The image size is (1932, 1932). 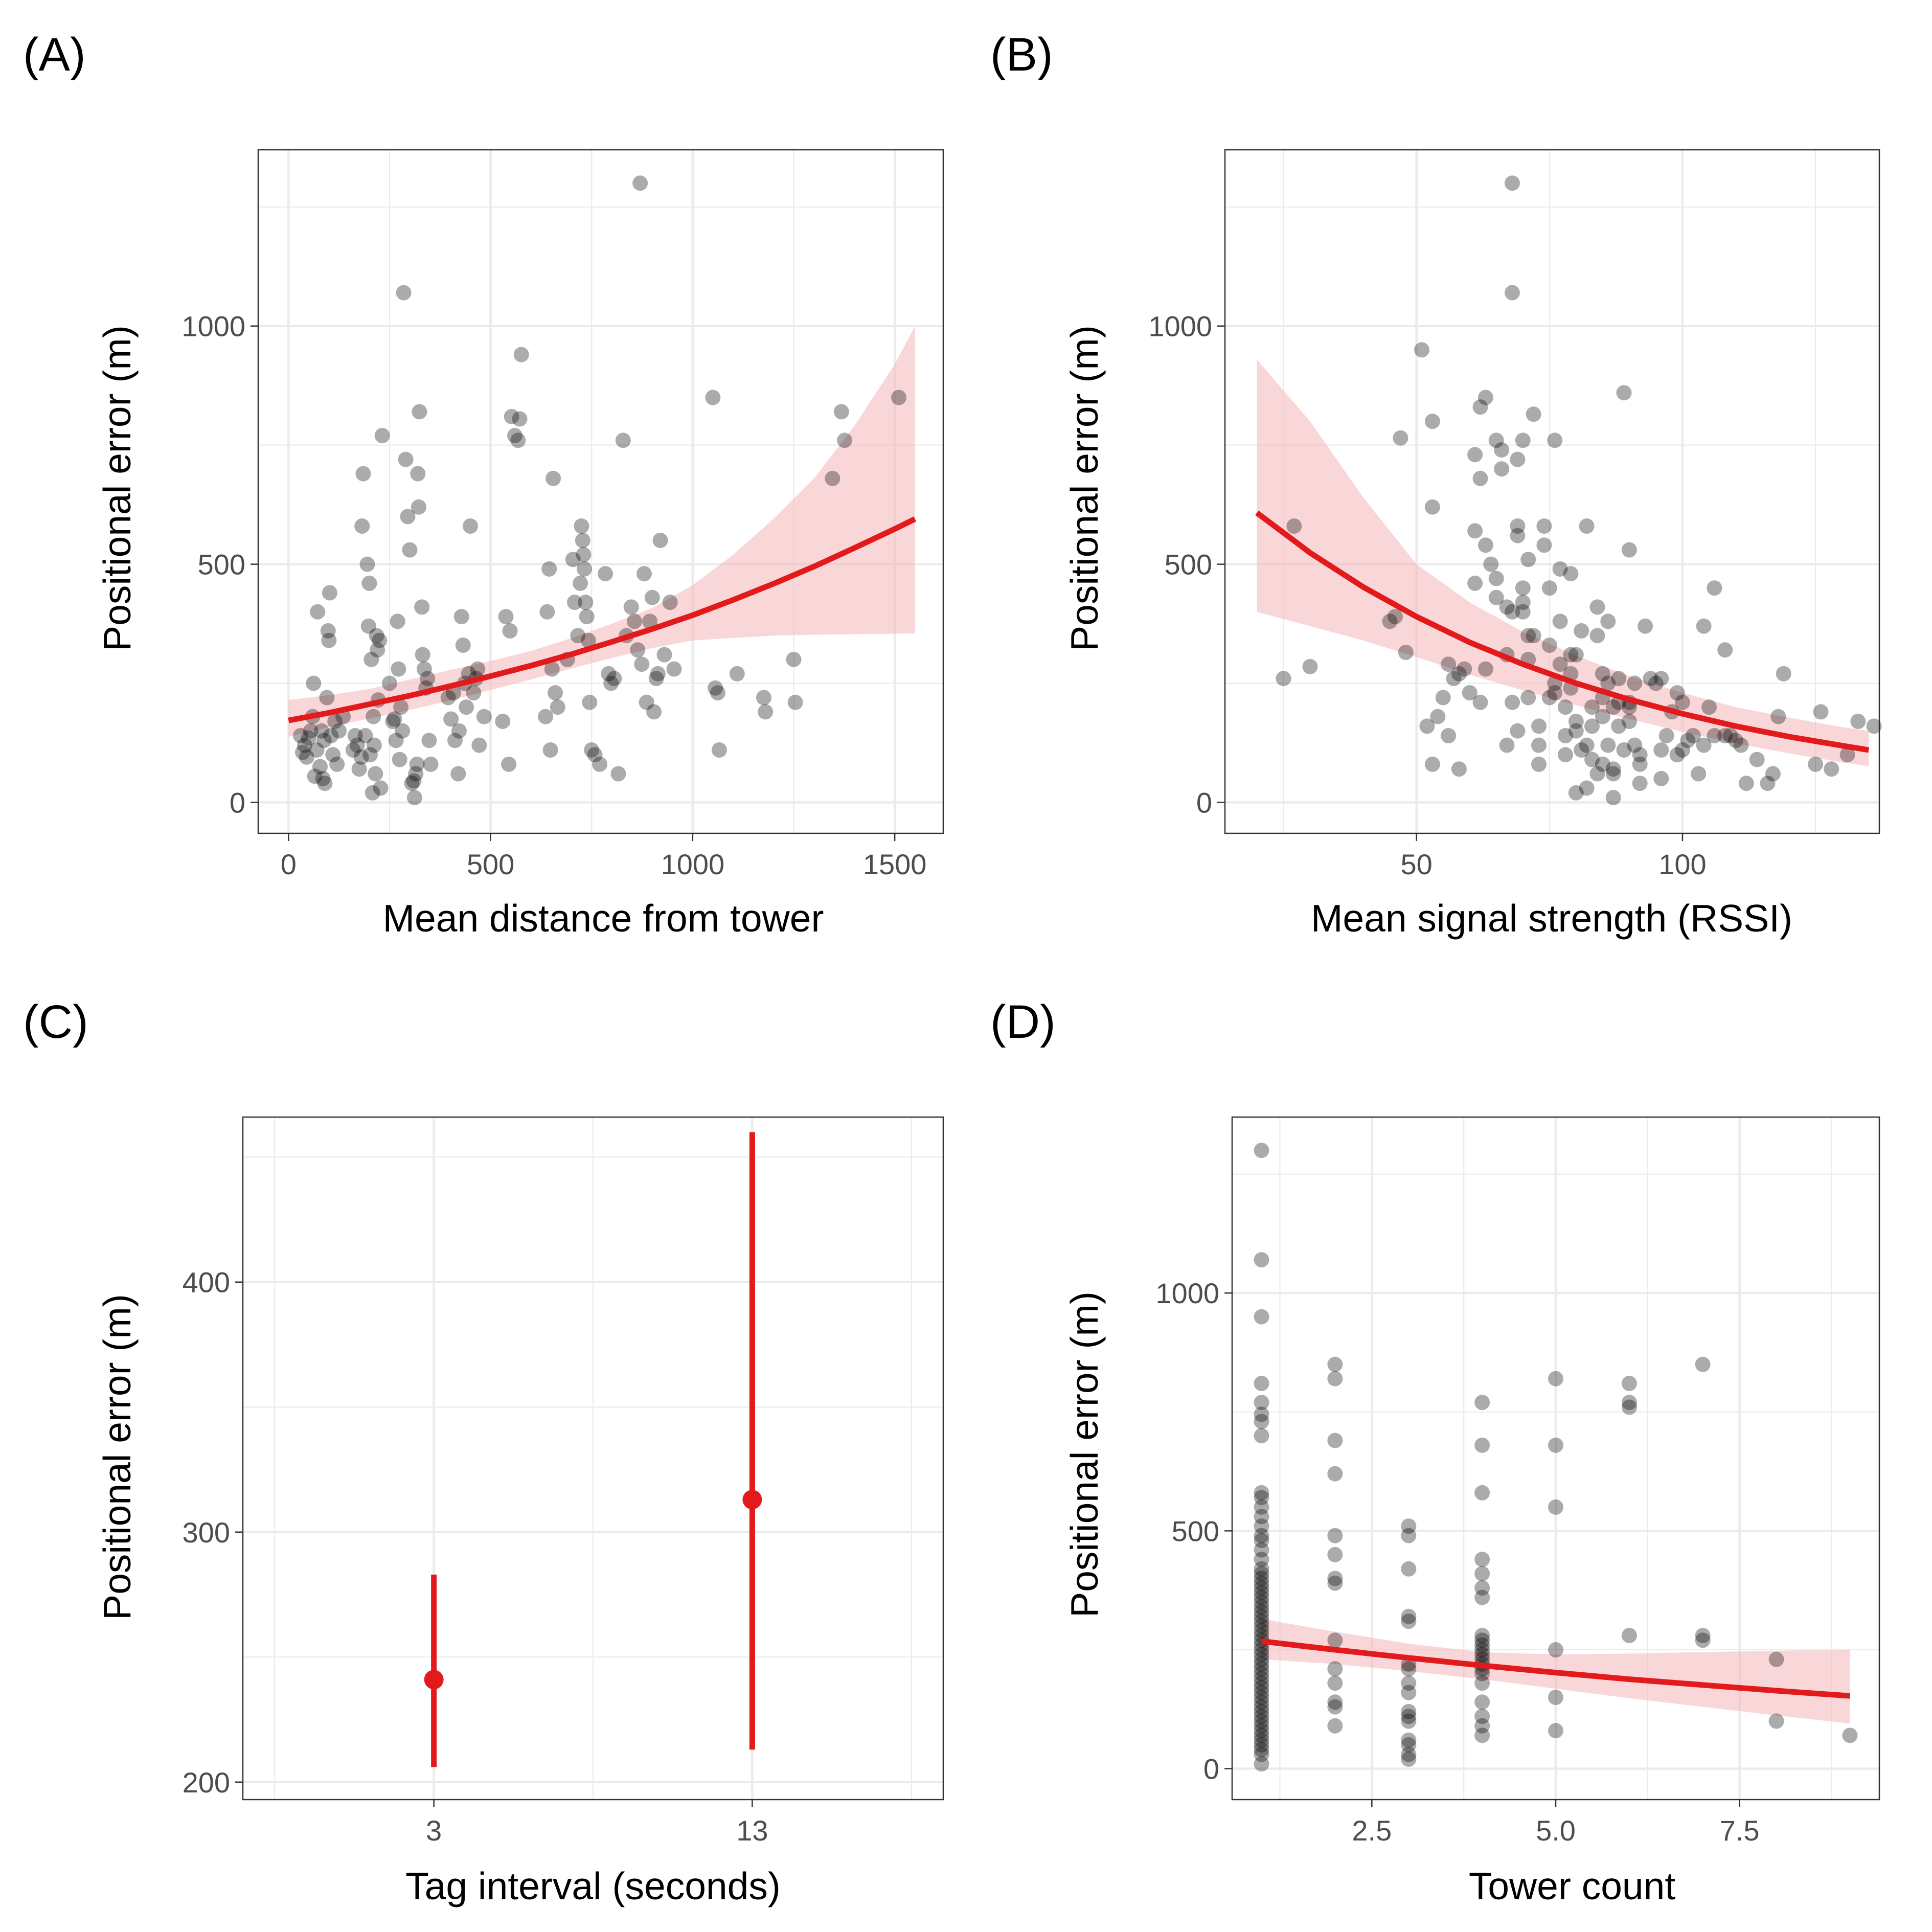 What do you see at coordinates (1204, 802) in the screenshot?
I see `y-tick-label-b: 0` at bounding box center [1204, 802].